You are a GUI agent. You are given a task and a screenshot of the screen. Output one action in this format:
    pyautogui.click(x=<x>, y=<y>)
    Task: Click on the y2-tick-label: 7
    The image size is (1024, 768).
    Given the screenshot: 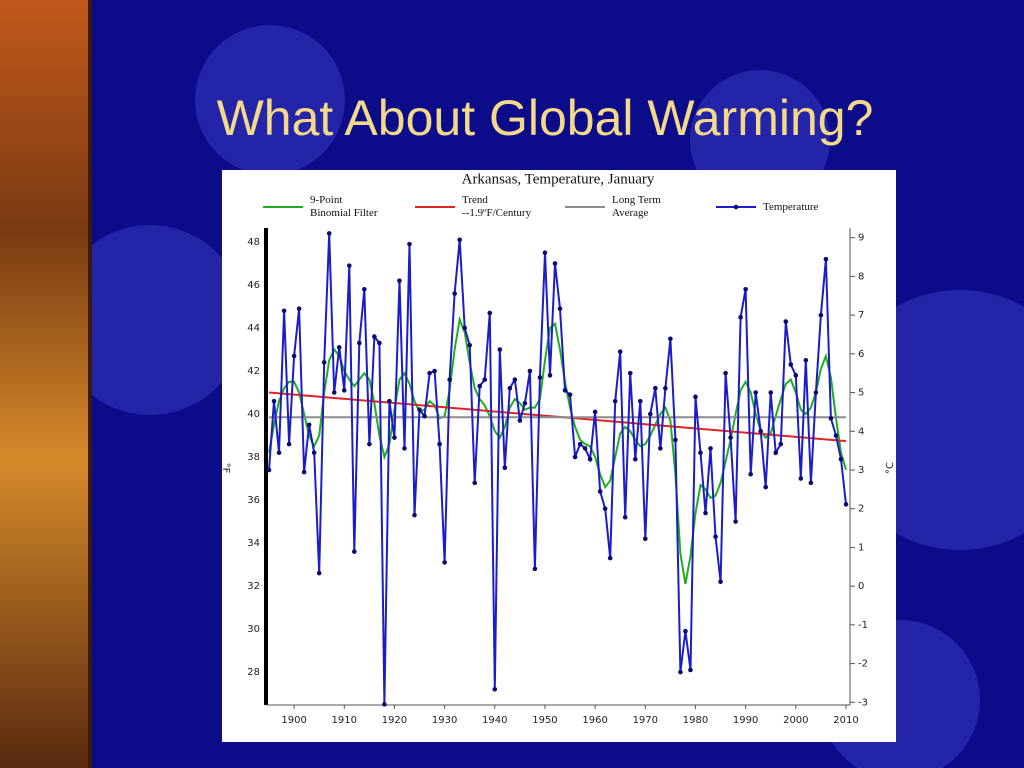 What is the action you would take?
    pyautogui.click(x=861, y=315)
    